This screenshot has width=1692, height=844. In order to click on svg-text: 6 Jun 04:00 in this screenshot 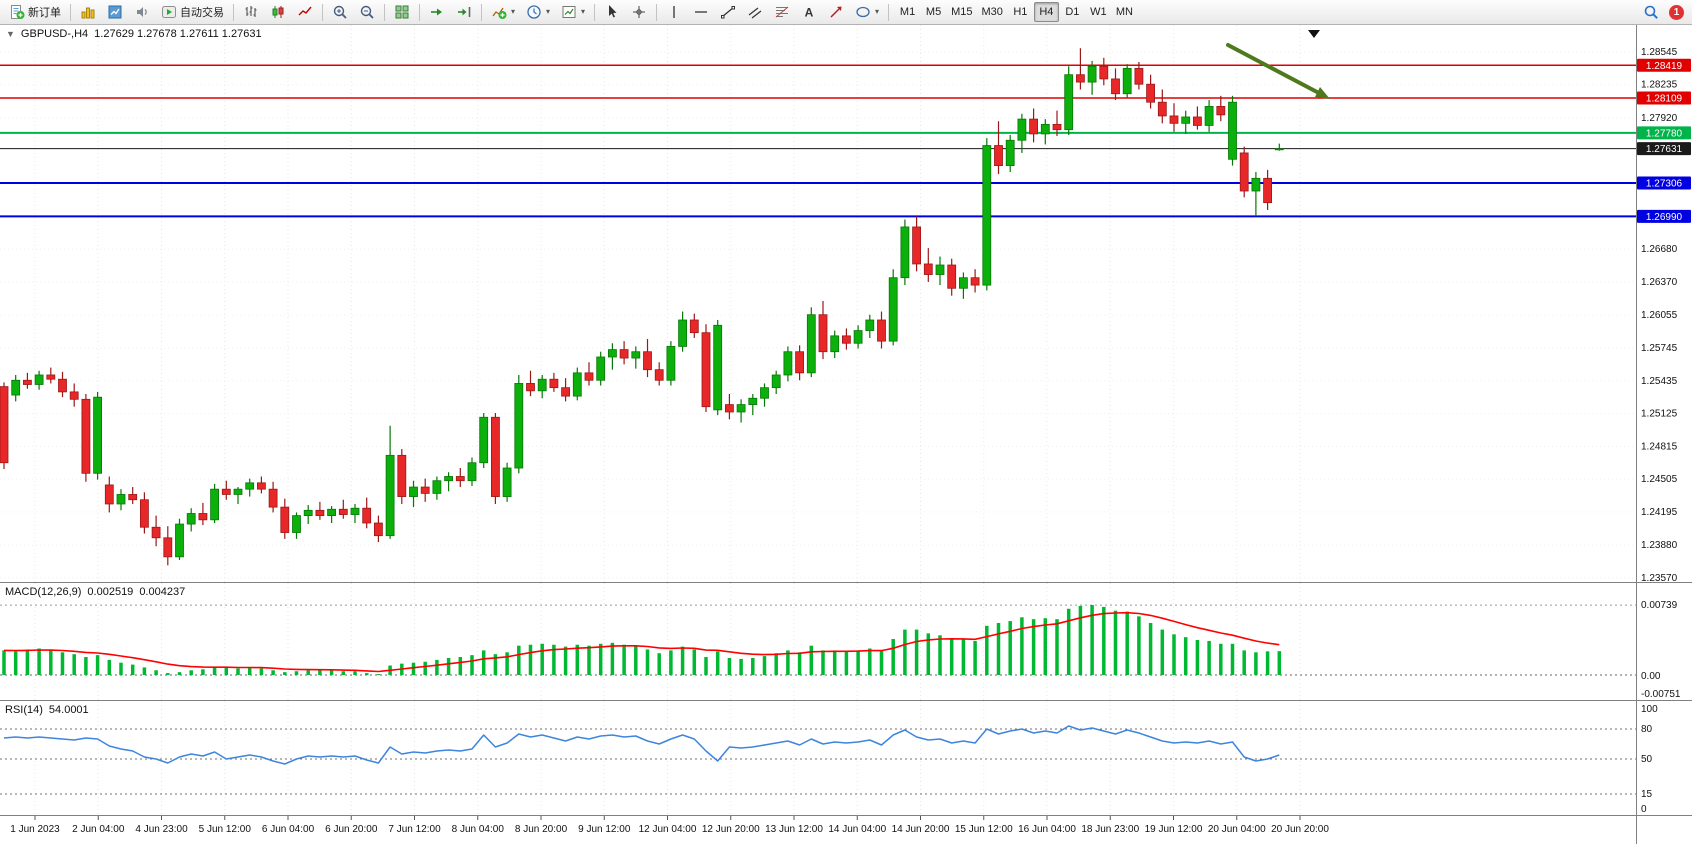, I will do `click(288, 829)`.